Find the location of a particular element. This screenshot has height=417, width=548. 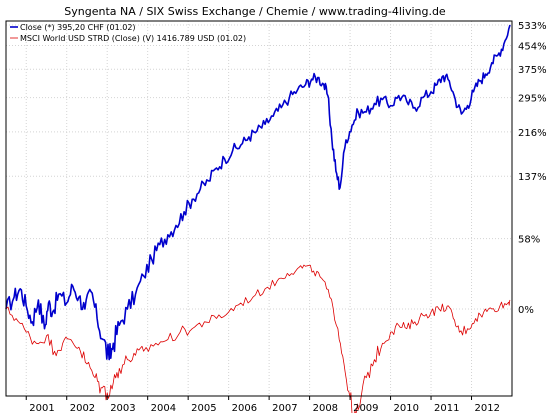

x-tick-label: 2008 is located at coordinates (325, 408).